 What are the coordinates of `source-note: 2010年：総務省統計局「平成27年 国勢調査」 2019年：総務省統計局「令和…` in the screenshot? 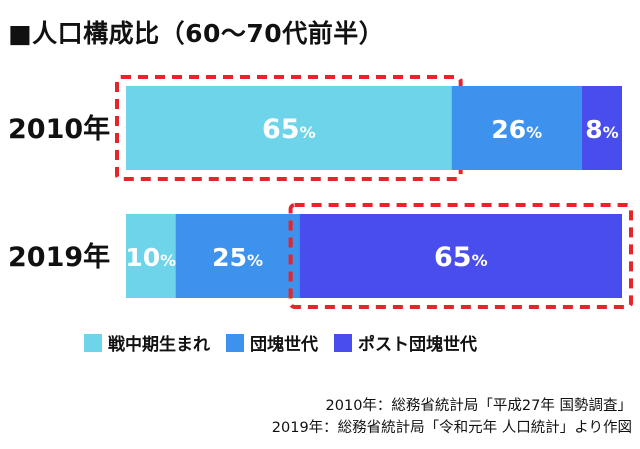 It's located at (452, 417).